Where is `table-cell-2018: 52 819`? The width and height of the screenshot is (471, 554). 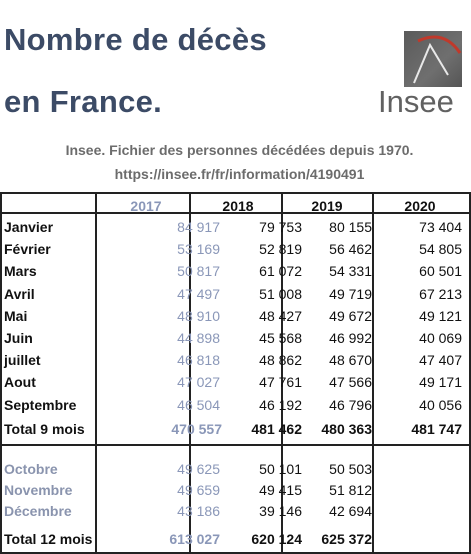
table-cell-2018: 52 819 is located at coordinates (280, 249).